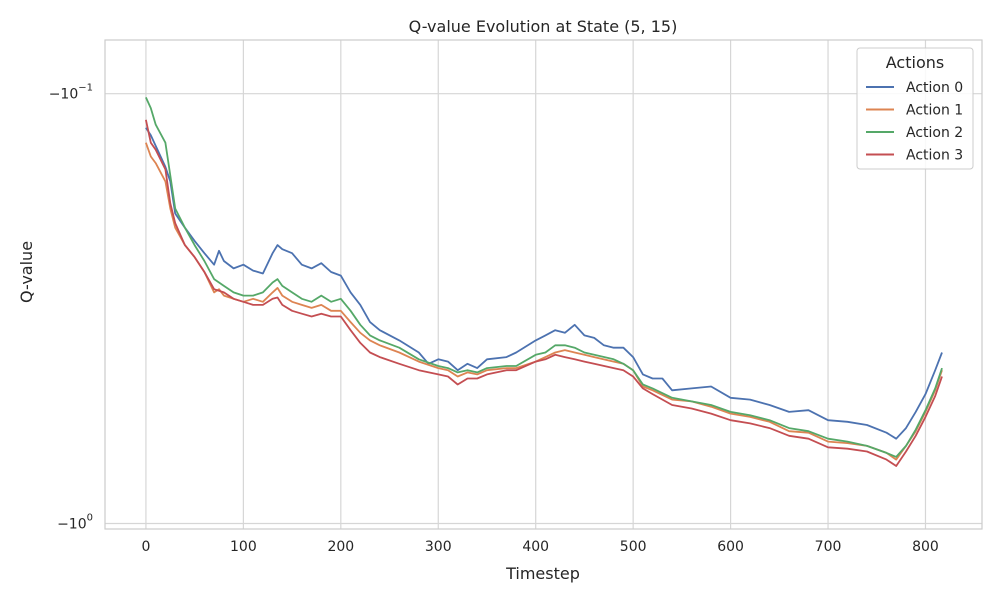 This screenshot has height=600, width=1000. I want to click on legend-label: Action 3, so click(934, 156).